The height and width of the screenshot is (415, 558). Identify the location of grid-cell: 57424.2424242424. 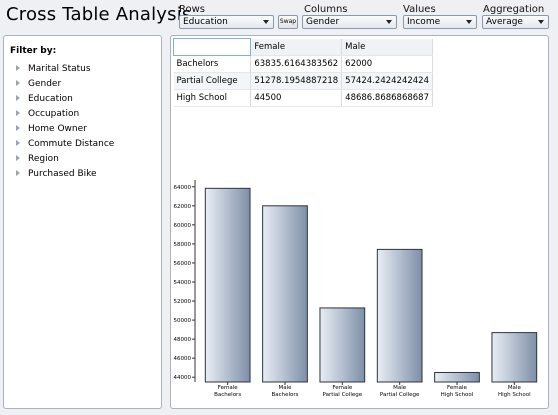
(387, 81).